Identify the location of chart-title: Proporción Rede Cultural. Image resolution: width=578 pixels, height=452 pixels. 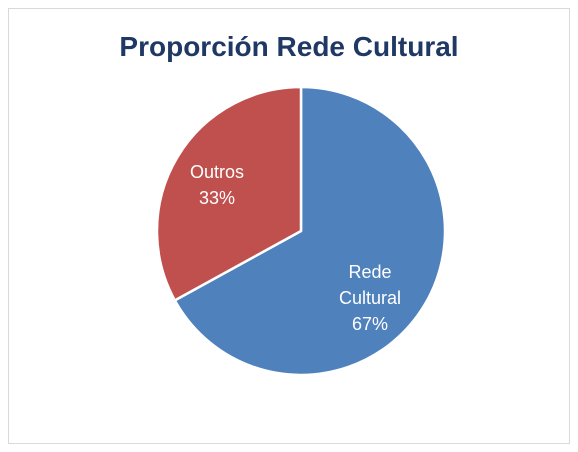
(289, 46).